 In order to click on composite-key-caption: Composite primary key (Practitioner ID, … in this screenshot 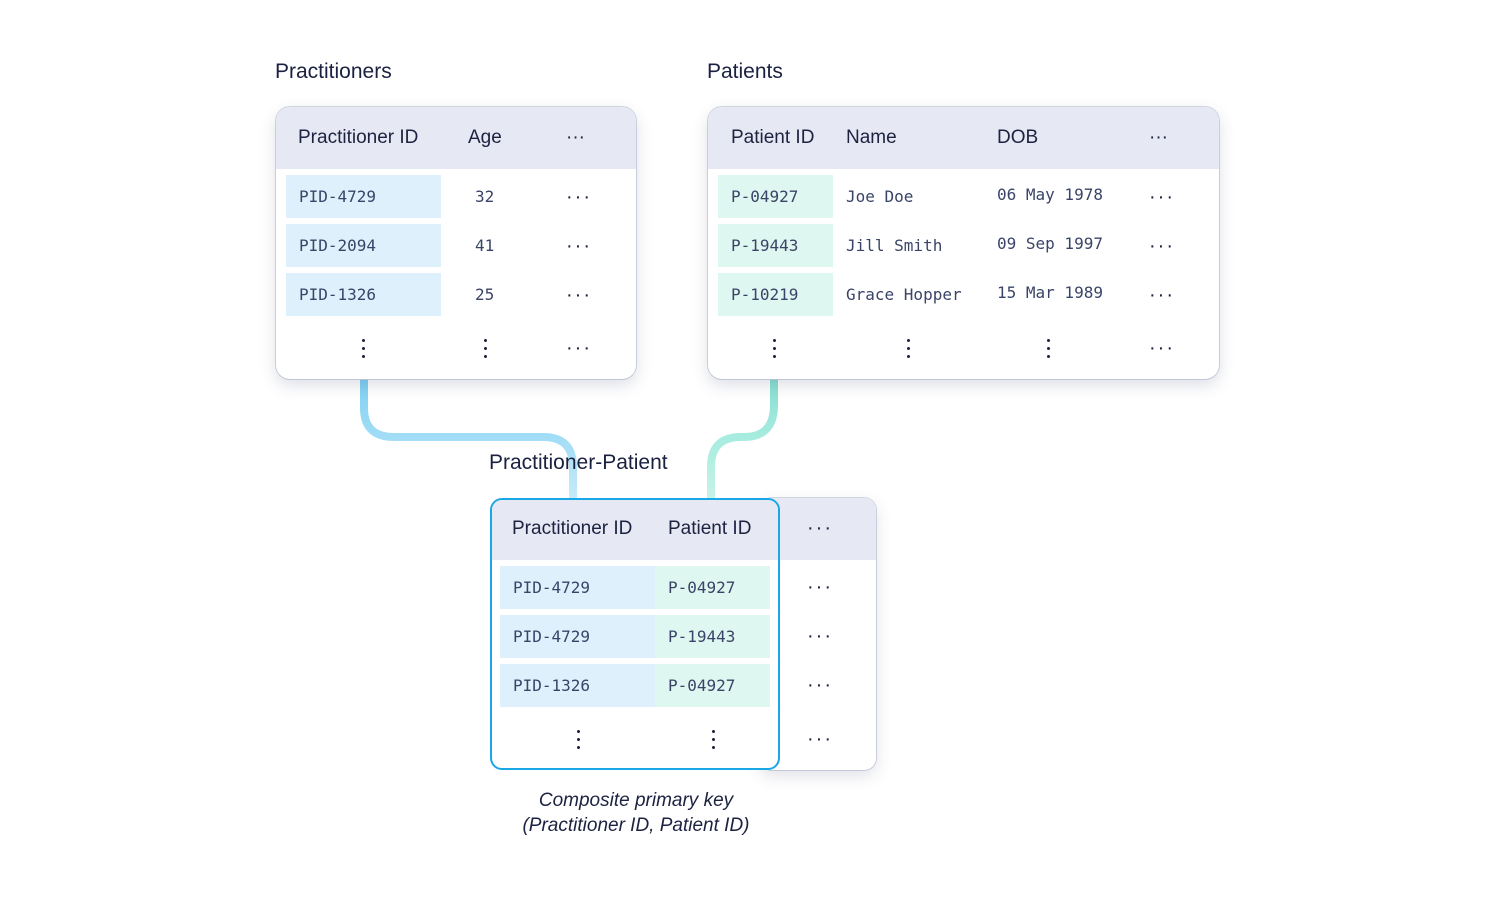, I will do `click(636, 813)`.